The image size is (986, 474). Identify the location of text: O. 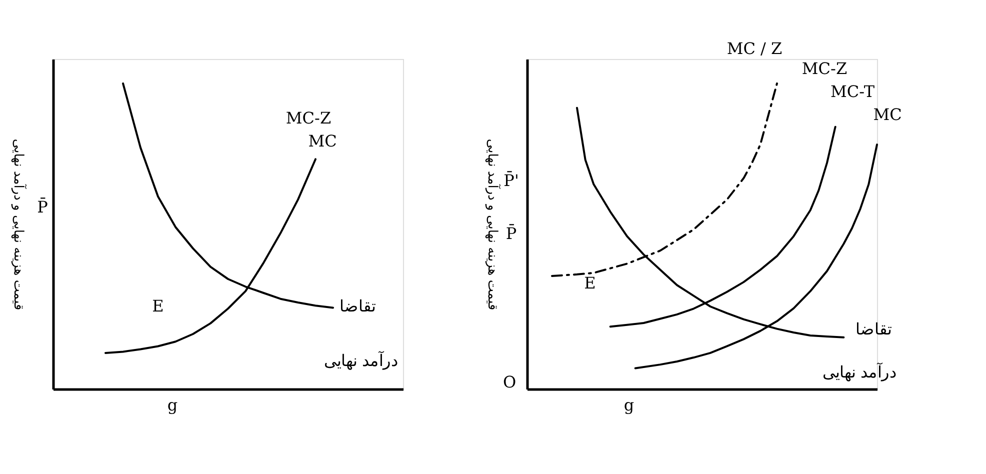
(509, 382).